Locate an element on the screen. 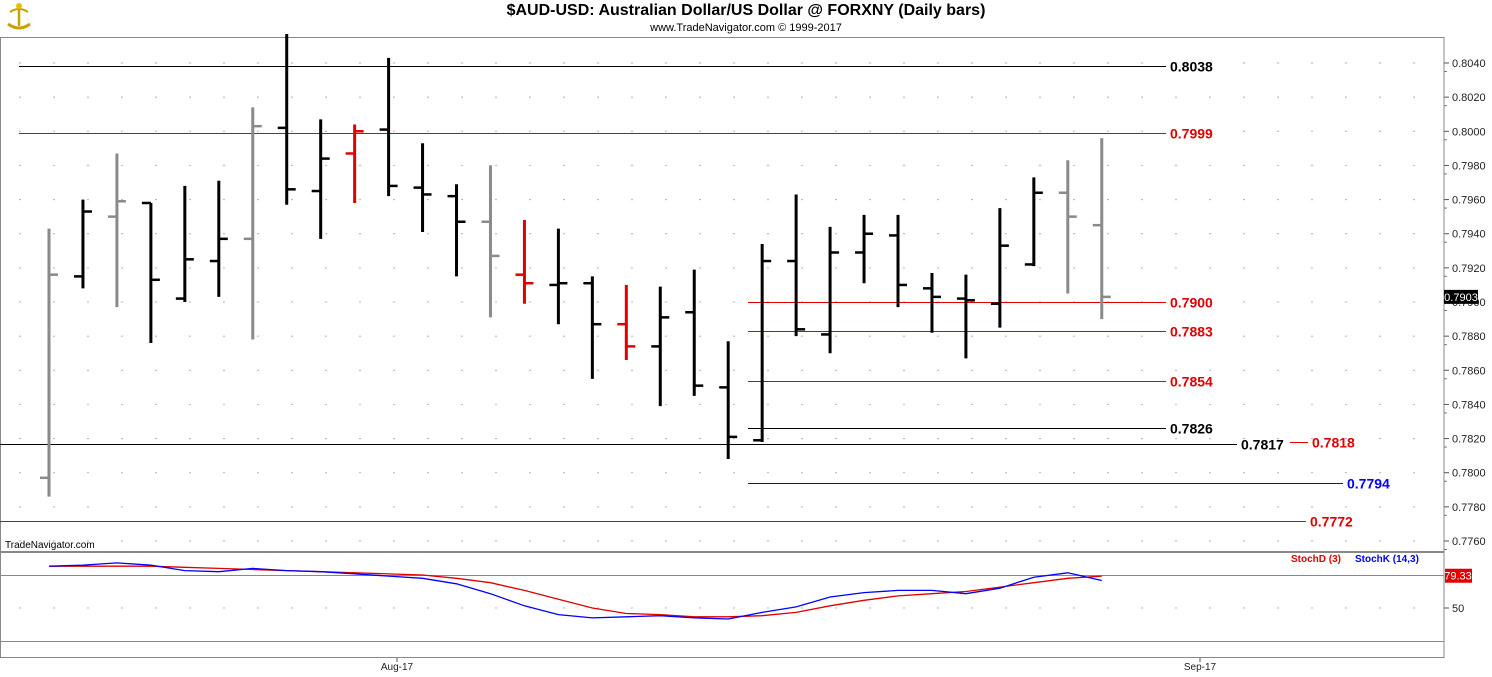  watermark: TradeNavigator.com is located at coordinates (50, 545).